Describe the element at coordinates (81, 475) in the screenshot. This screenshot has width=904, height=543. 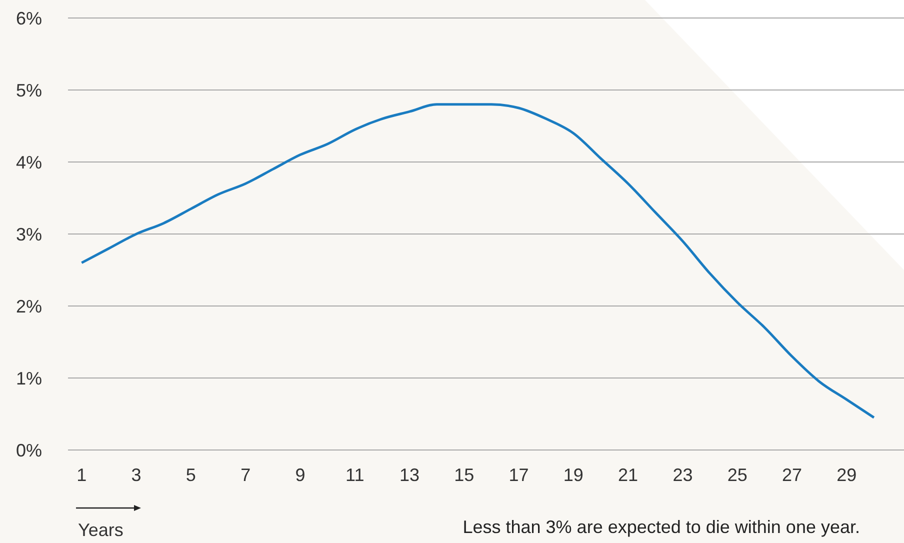
I see `x-tick-label: 1` at that location.